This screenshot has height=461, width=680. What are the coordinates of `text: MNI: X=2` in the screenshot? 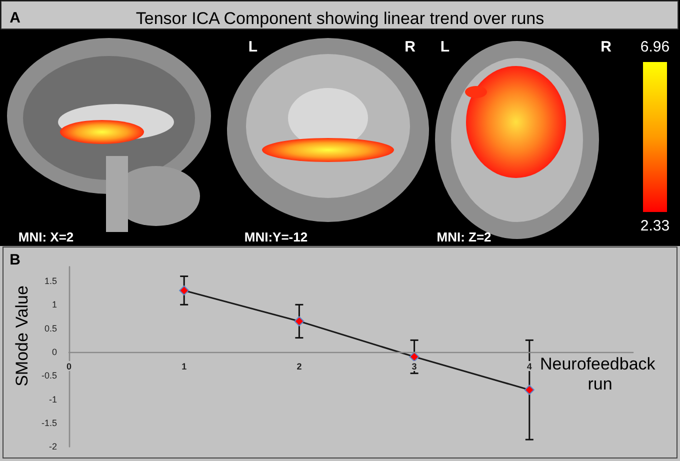 It's located at (46, 237).